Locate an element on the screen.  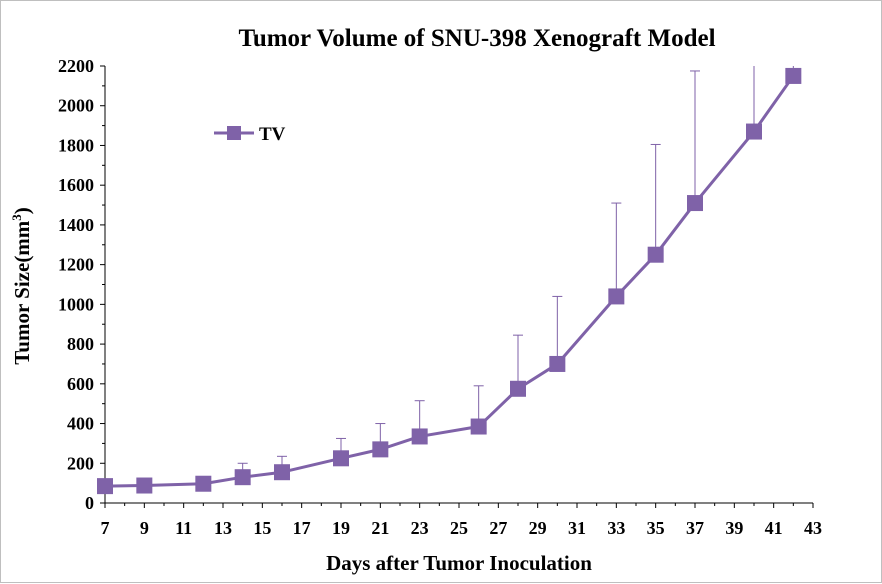
legend-marker is located at coordinates (234, 133).